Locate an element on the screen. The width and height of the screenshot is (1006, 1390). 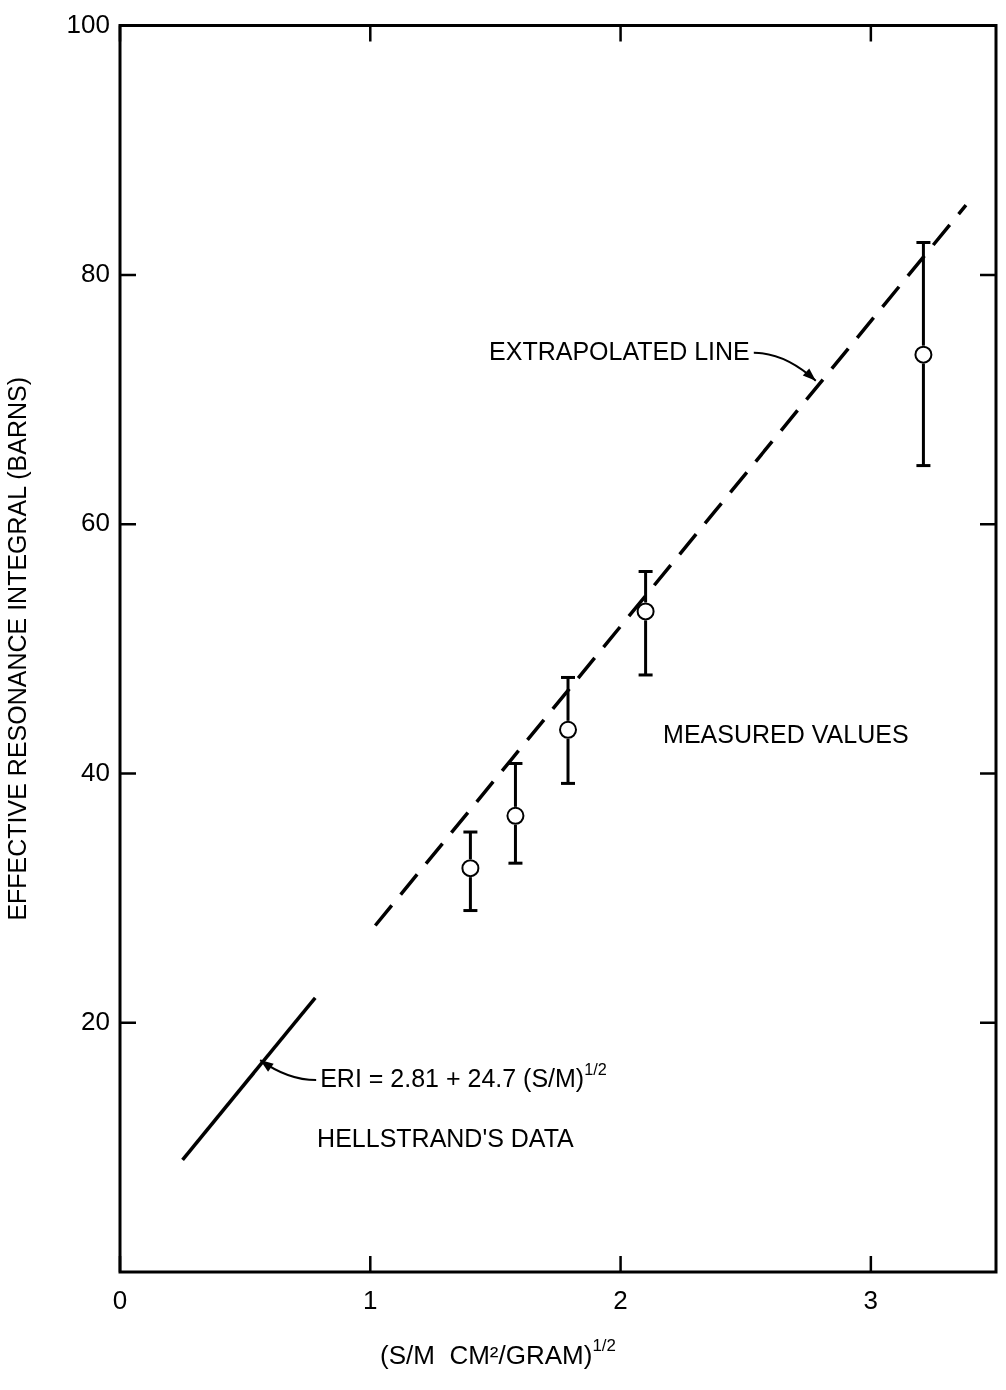
y-axis-title: EFFECTIVE RESONANCE INTEGRAL (BARNS) is located at coordinates (16, 649).